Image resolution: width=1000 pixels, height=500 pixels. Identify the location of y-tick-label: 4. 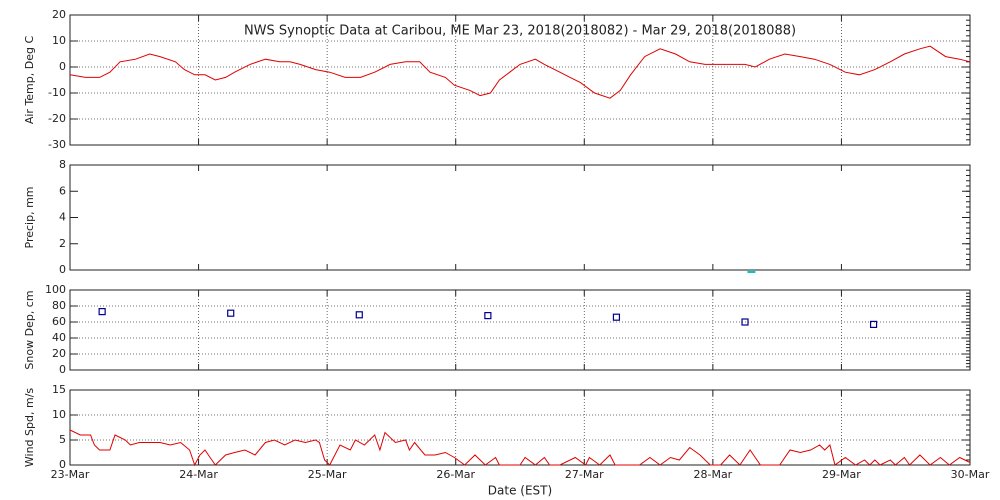
(62, 217).